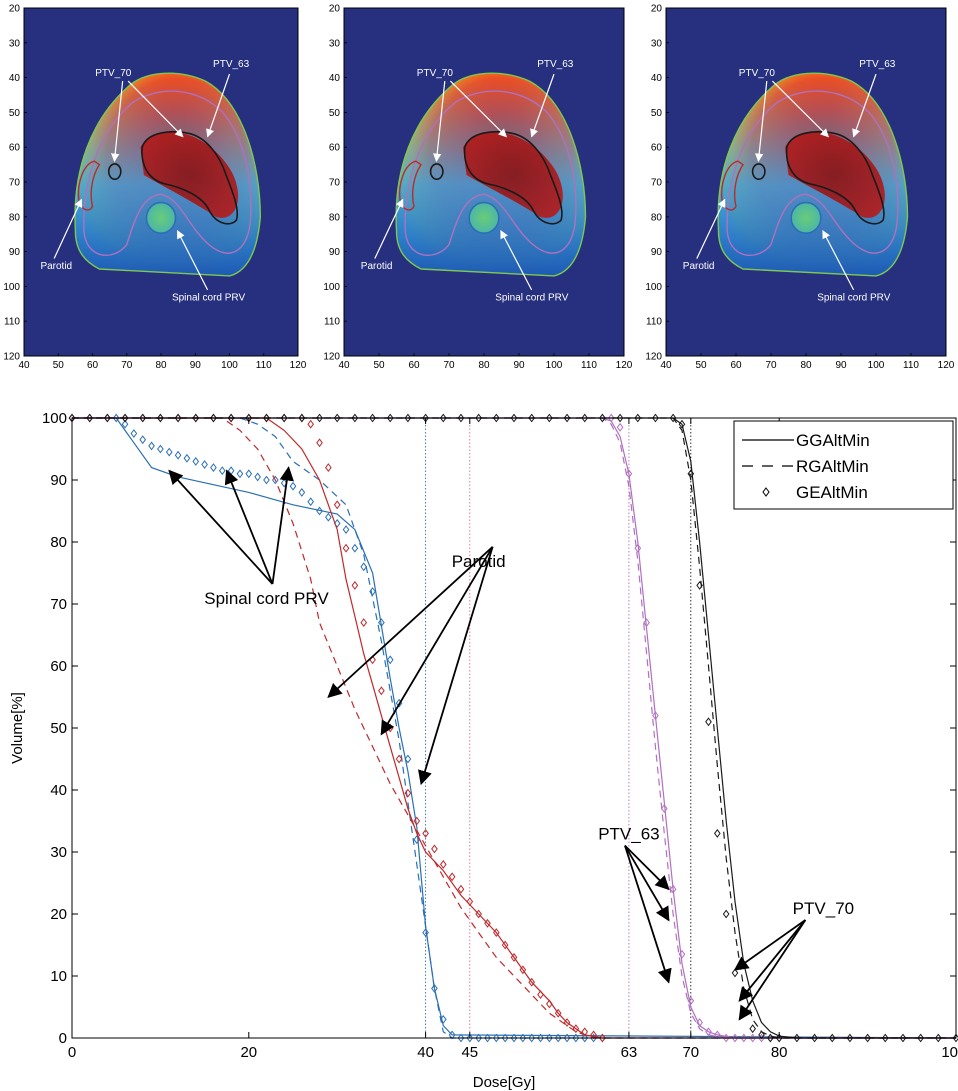  Describe the element at coordinates (532, 297) in the screenshot. I see `map-label-spinal-cord-prv: Spinal cord PRV` at that location.